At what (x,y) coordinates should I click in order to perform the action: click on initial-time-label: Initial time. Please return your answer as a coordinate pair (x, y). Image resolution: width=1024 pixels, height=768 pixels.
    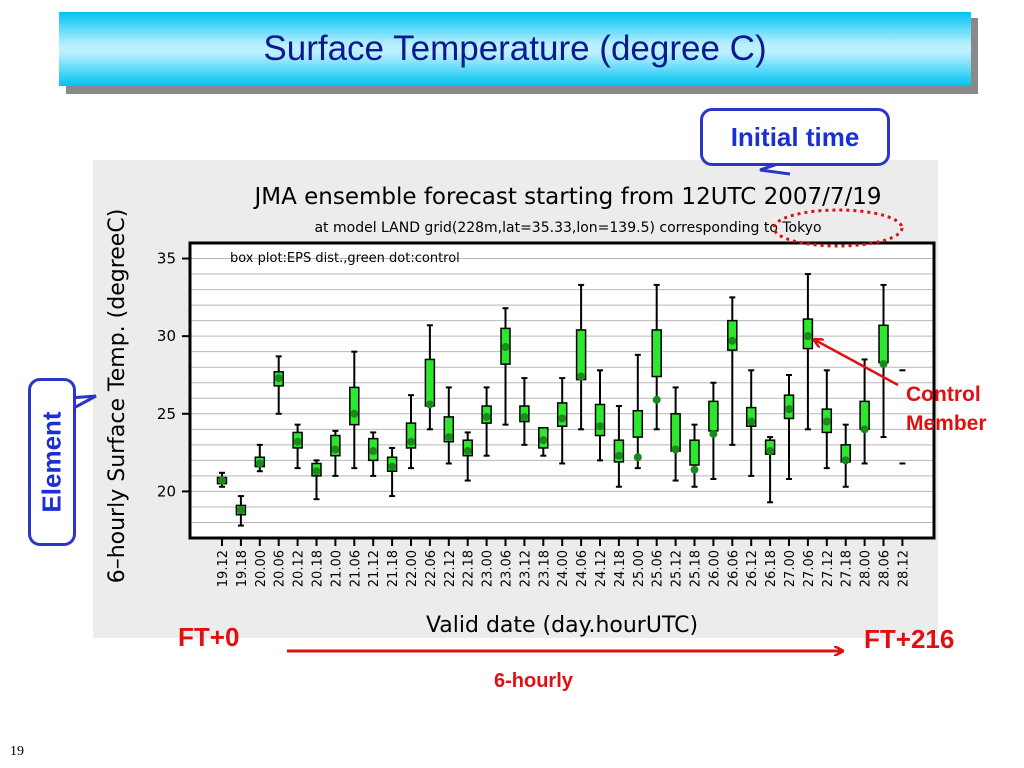
    Looking at the image, I should click on (795, 136).